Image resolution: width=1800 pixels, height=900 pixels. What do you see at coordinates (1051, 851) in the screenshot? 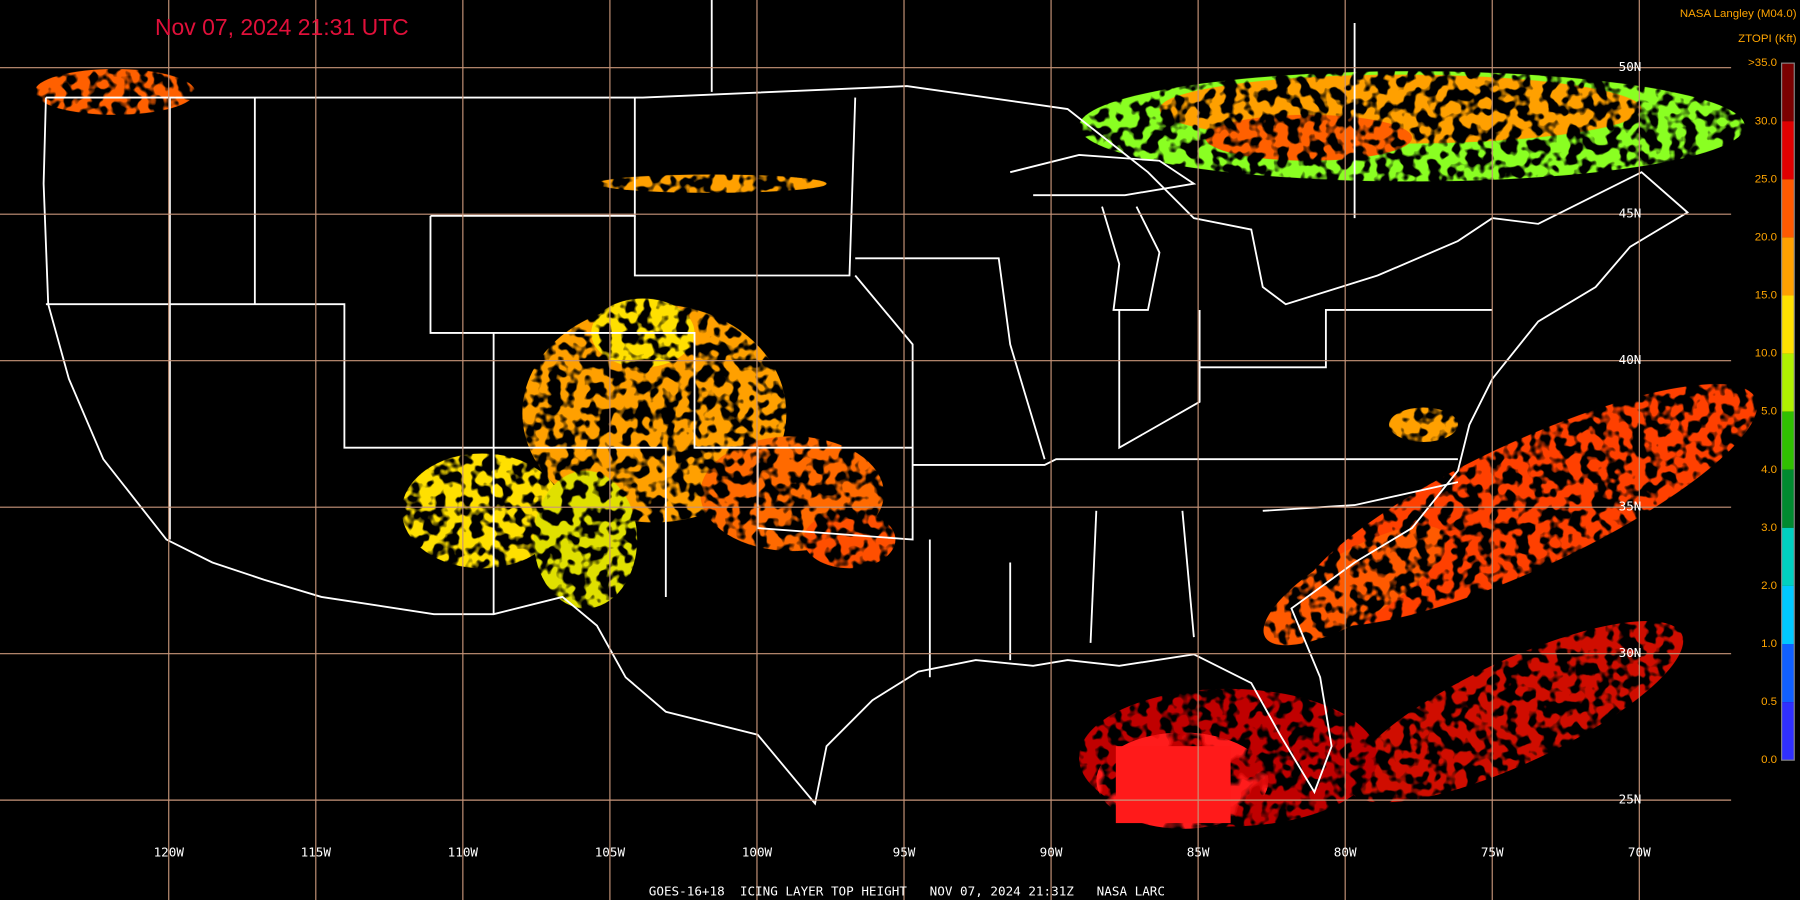
I see `lon-label: 90W` at bounding box center [1051, 851].